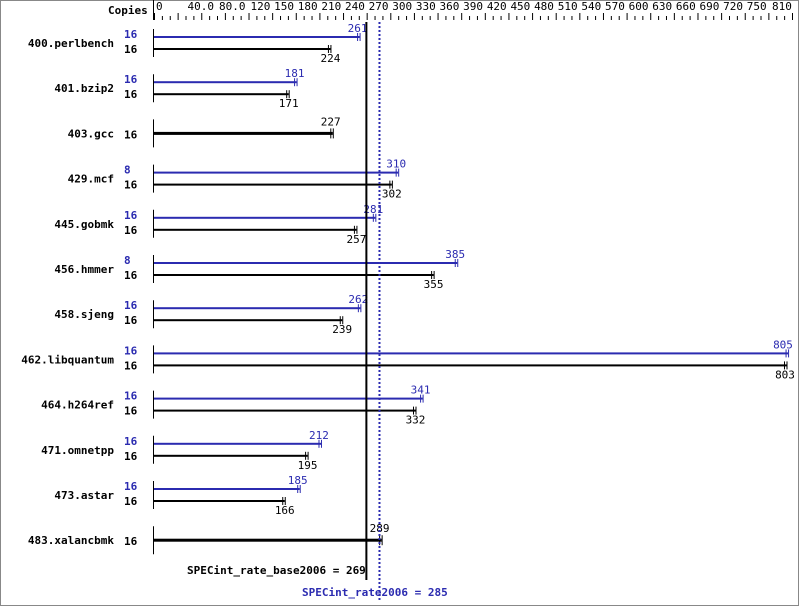  What do you see at coordinates (639, 6) in the screenshot?
I see `tick-label: 600` at bounding box center [639, 6].